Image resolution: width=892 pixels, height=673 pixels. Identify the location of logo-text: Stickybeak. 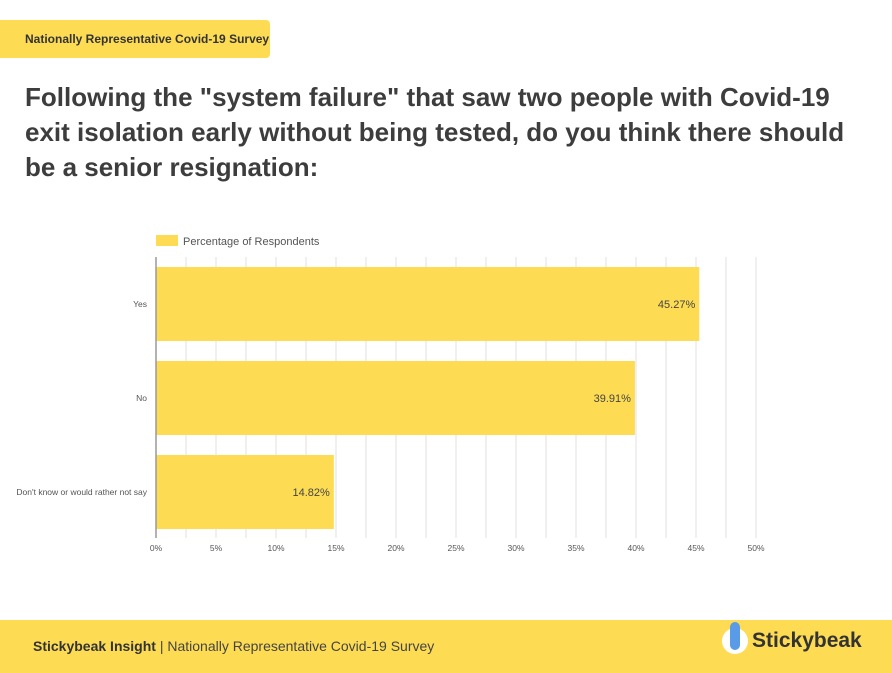
(807, 640).